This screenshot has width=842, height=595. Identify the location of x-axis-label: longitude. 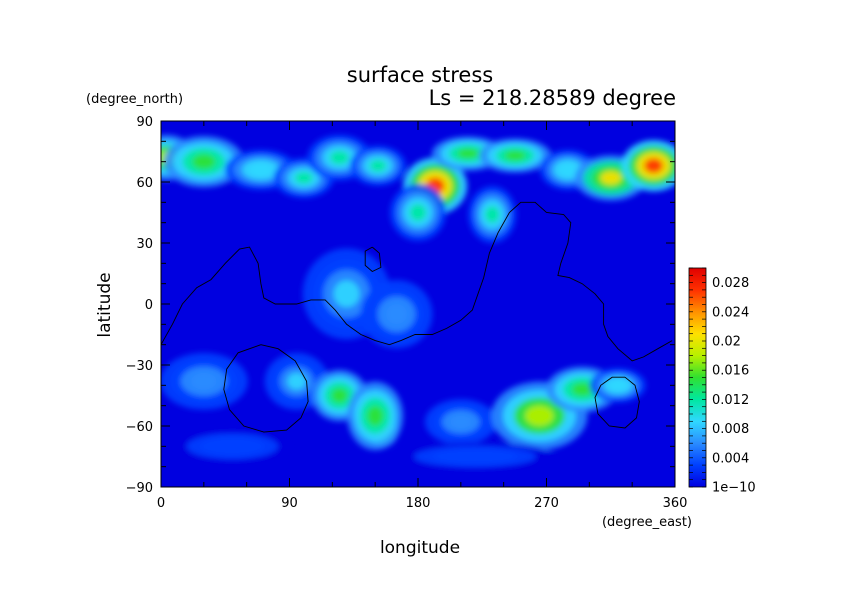
(420, 548).